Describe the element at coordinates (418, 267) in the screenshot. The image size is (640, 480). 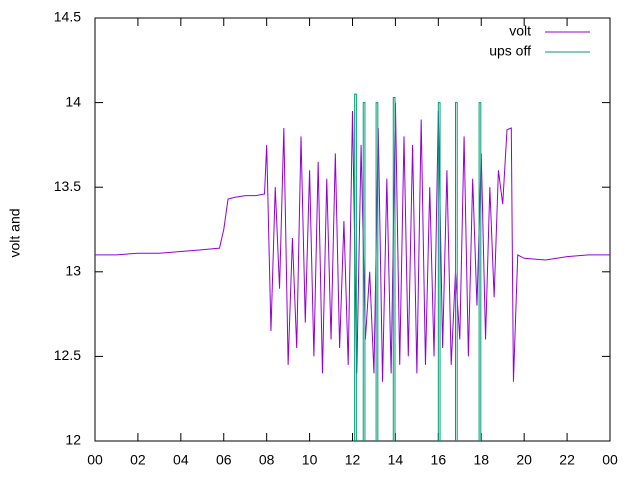
I see `series-line` at that location.